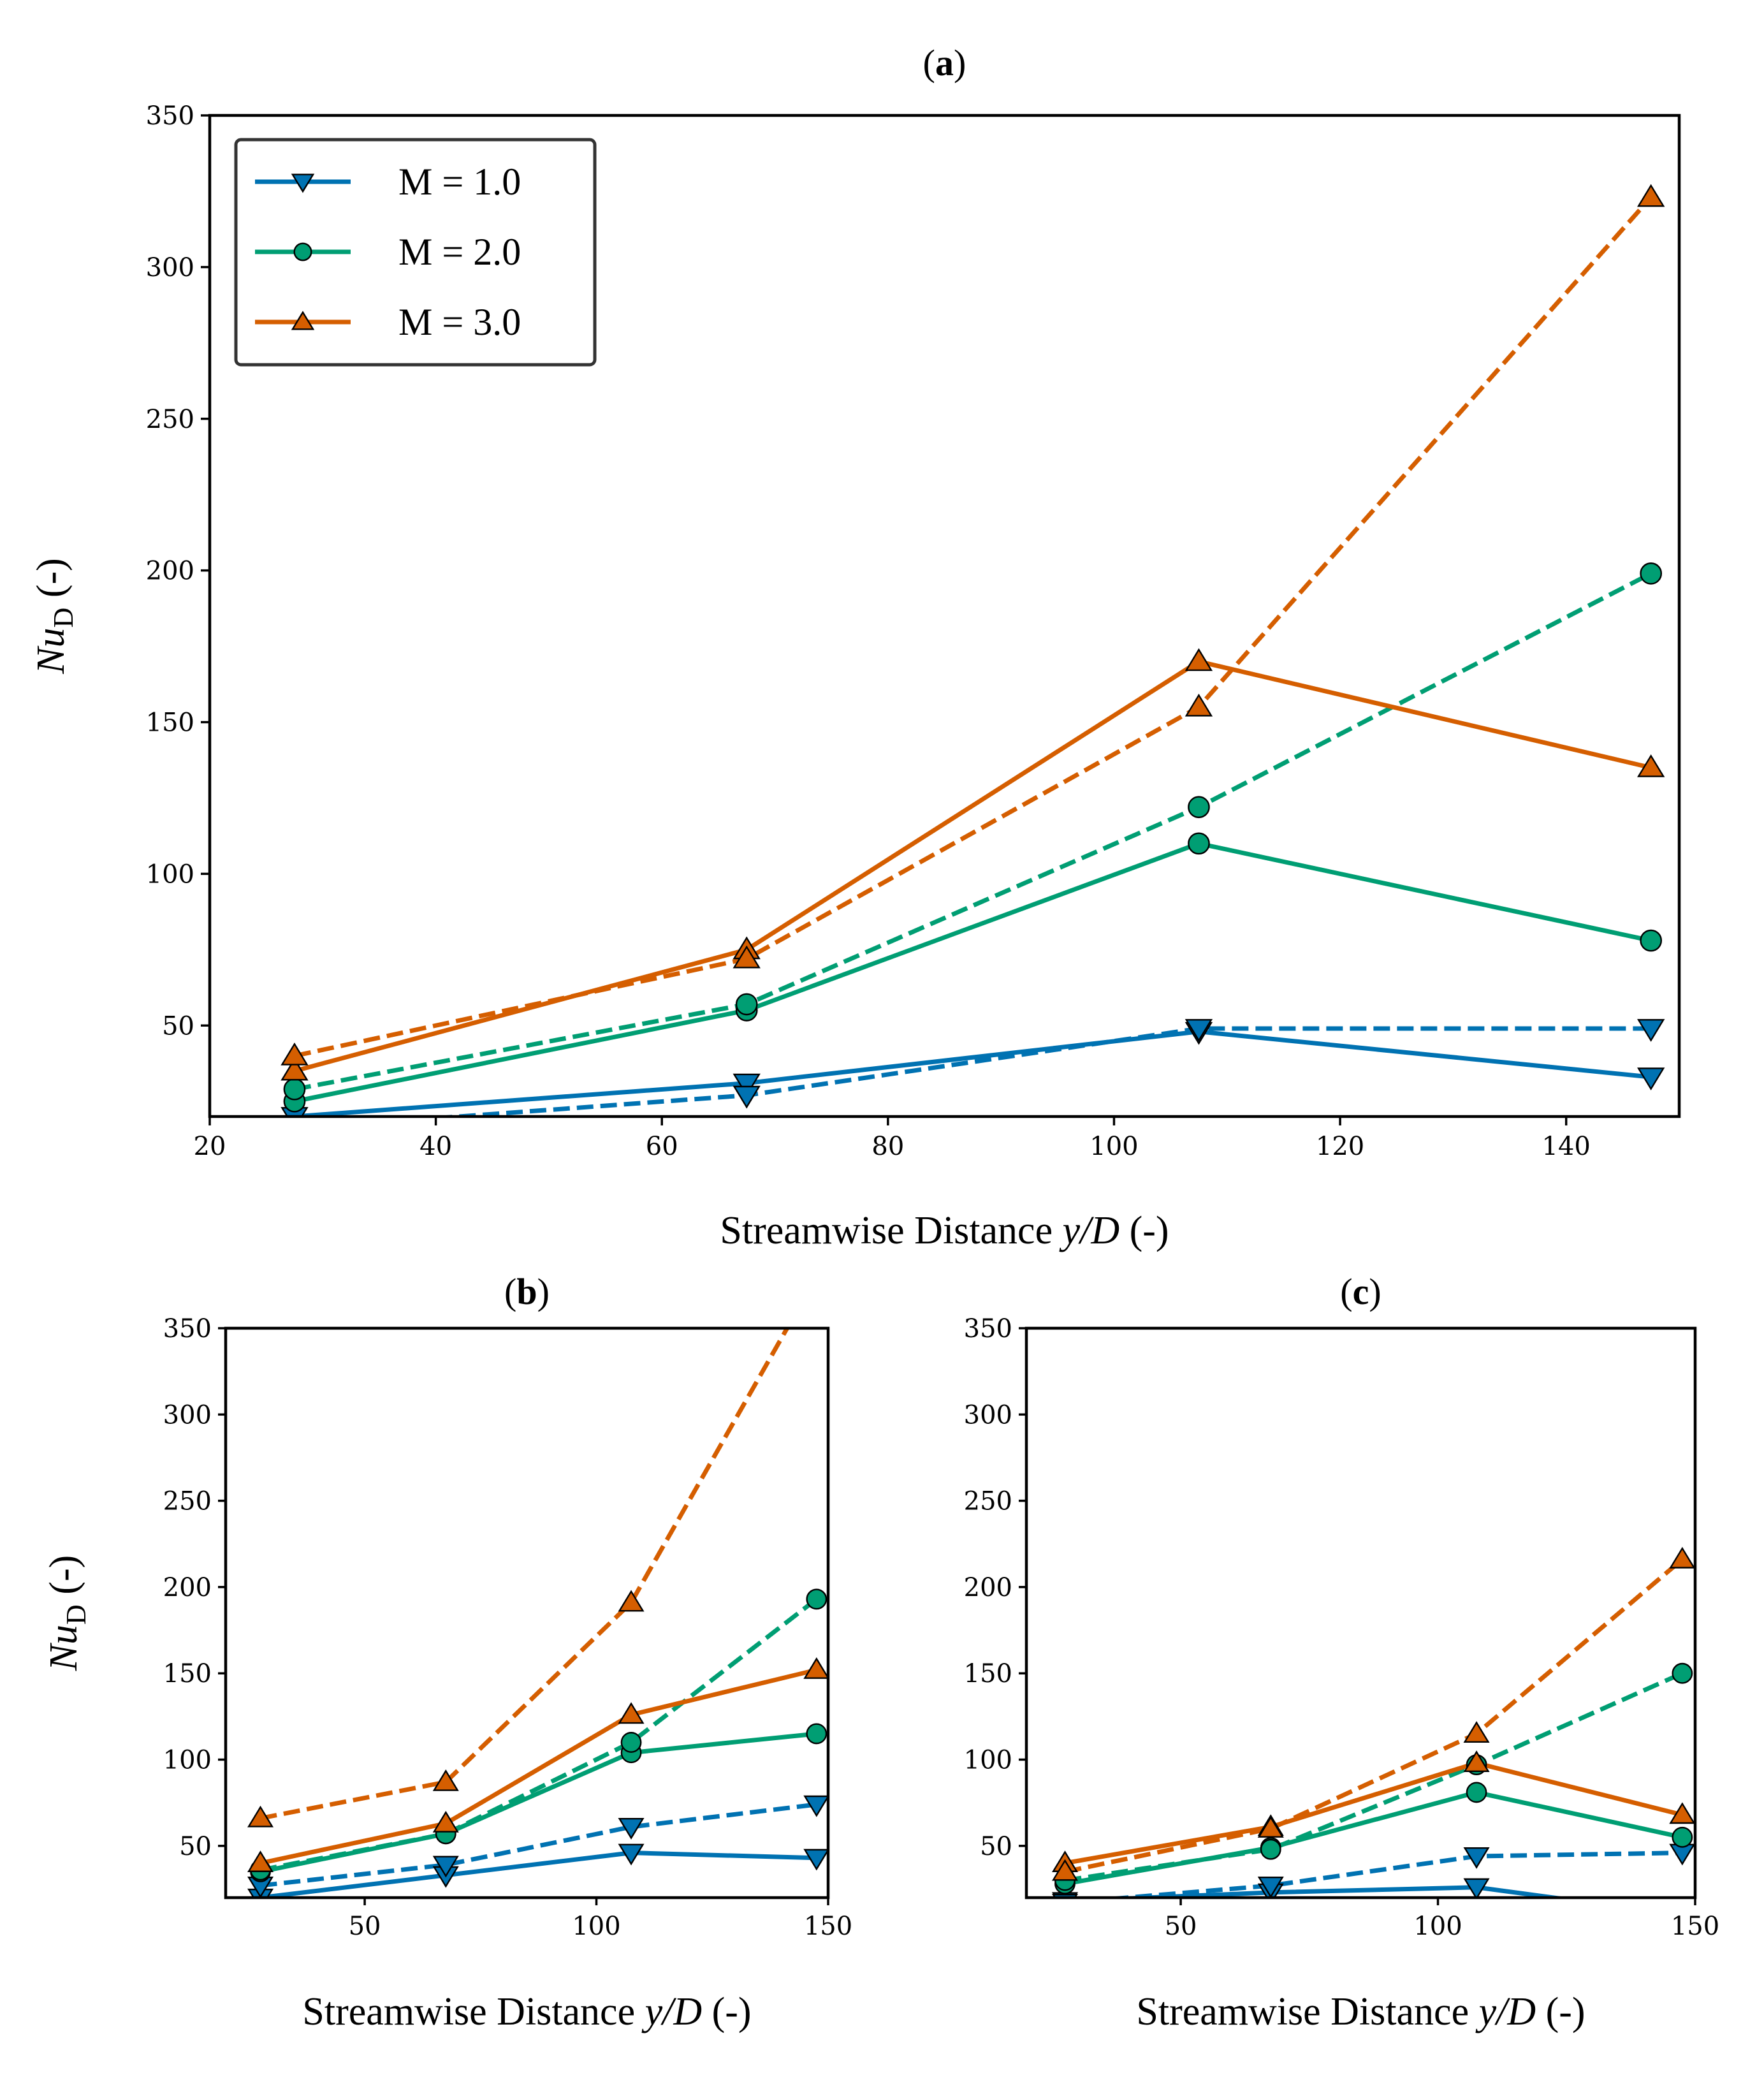 The width and height of the screenshot is (1764, 2073). What do you see at coordinates (828, 1926) in the screenshot?
I see `x-tick-label: 150` at bounding box center [828, 1926].